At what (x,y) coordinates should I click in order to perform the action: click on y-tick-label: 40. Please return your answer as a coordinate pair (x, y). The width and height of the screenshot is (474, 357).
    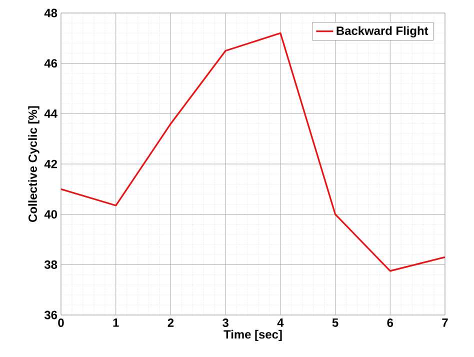
    Looking at the image, I should click on (50, 214).